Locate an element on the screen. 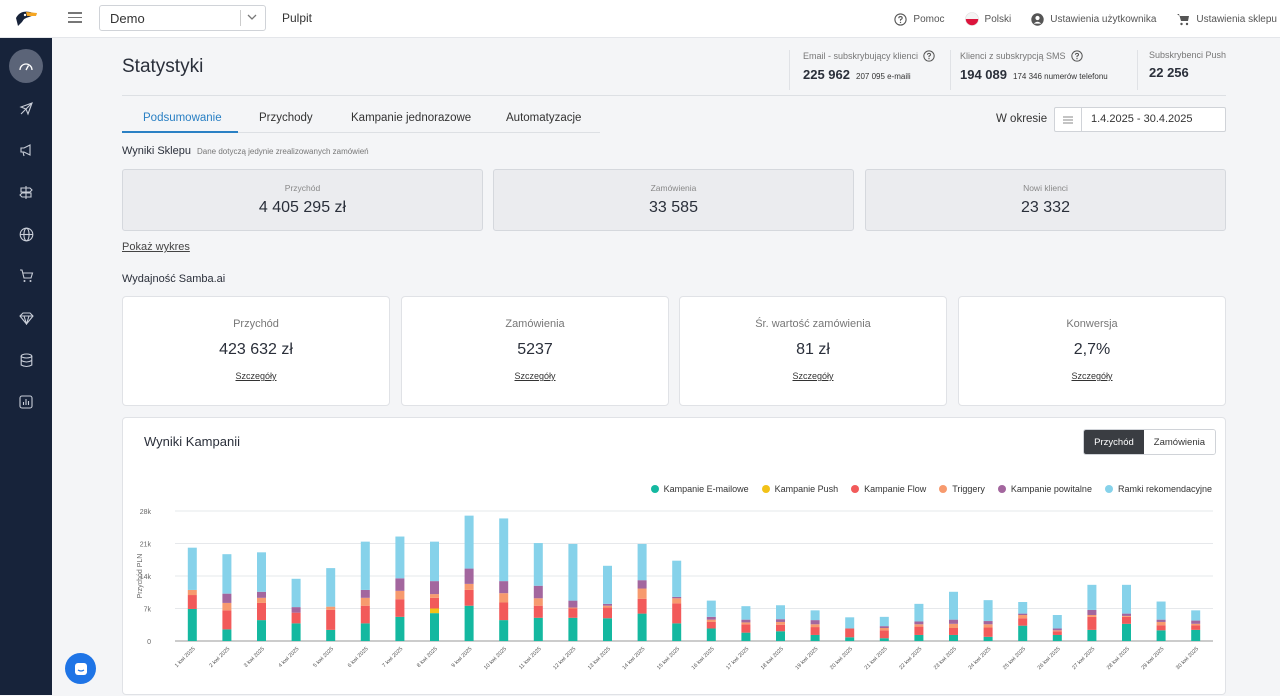 This screenshot has width=1280, height=696. samba-avg-order-card: Śr. wartość zamówienia 81 zł Szczegóły is located at coordinates (813, 351).